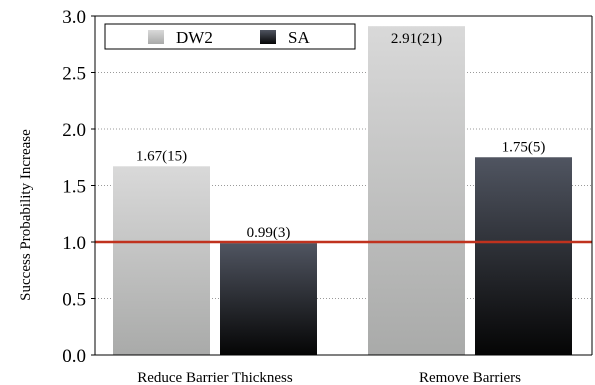 This screenshot has height=385, width=595. Describe the element at coordinates (269, 233) in the screenshot. I see `data-label-sa-0: 0.99(3)` at that location.